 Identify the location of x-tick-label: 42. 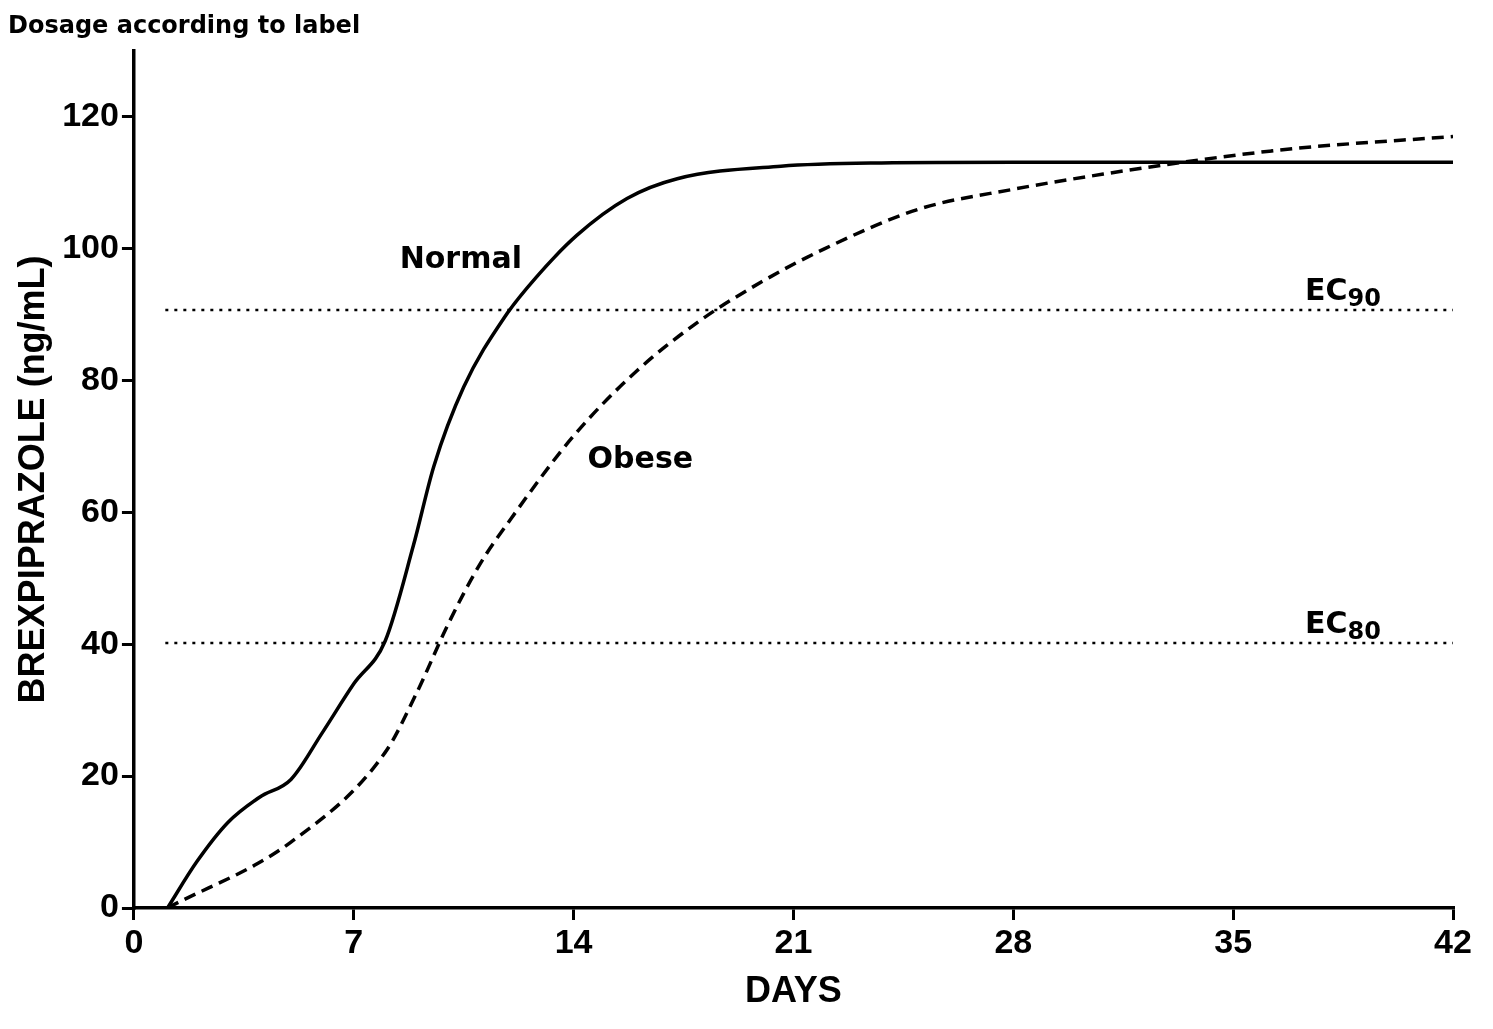
(1453, 940).